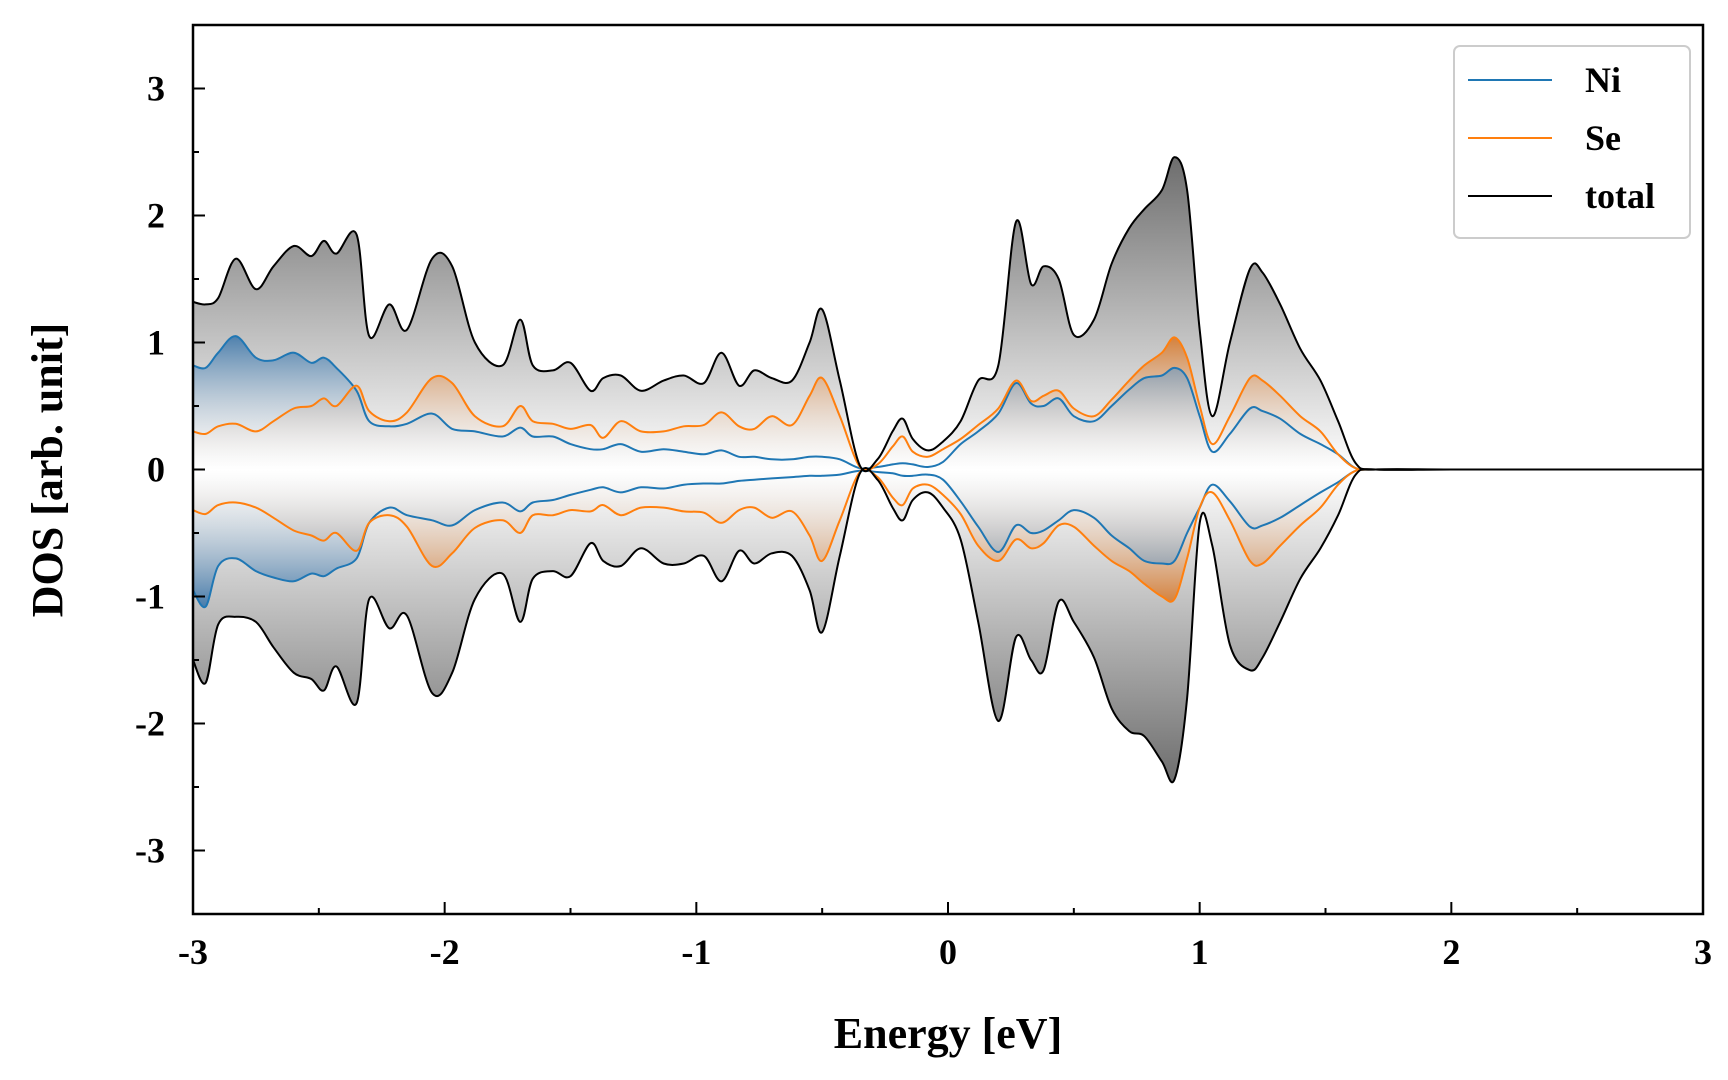 This screenshot has width=1728, height=1080. I want to click on y-tick-label: 2, so click(156, 216).